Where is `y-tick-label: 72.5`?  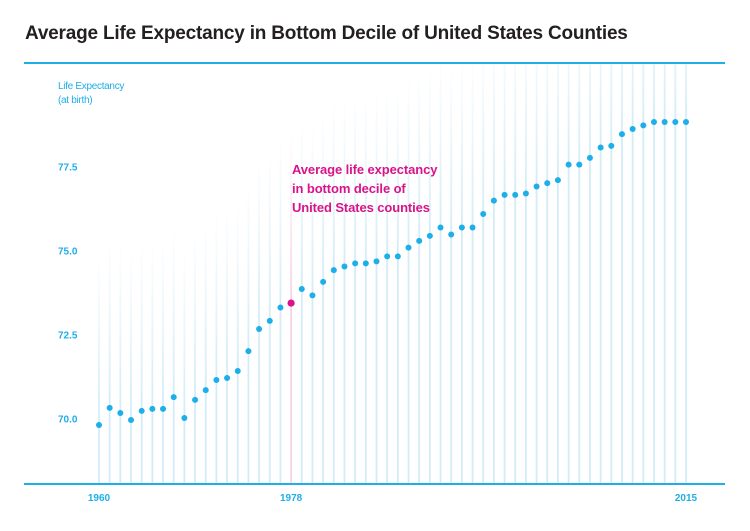 y-tick-label: 72.5 is located at coordinates (68, 336).